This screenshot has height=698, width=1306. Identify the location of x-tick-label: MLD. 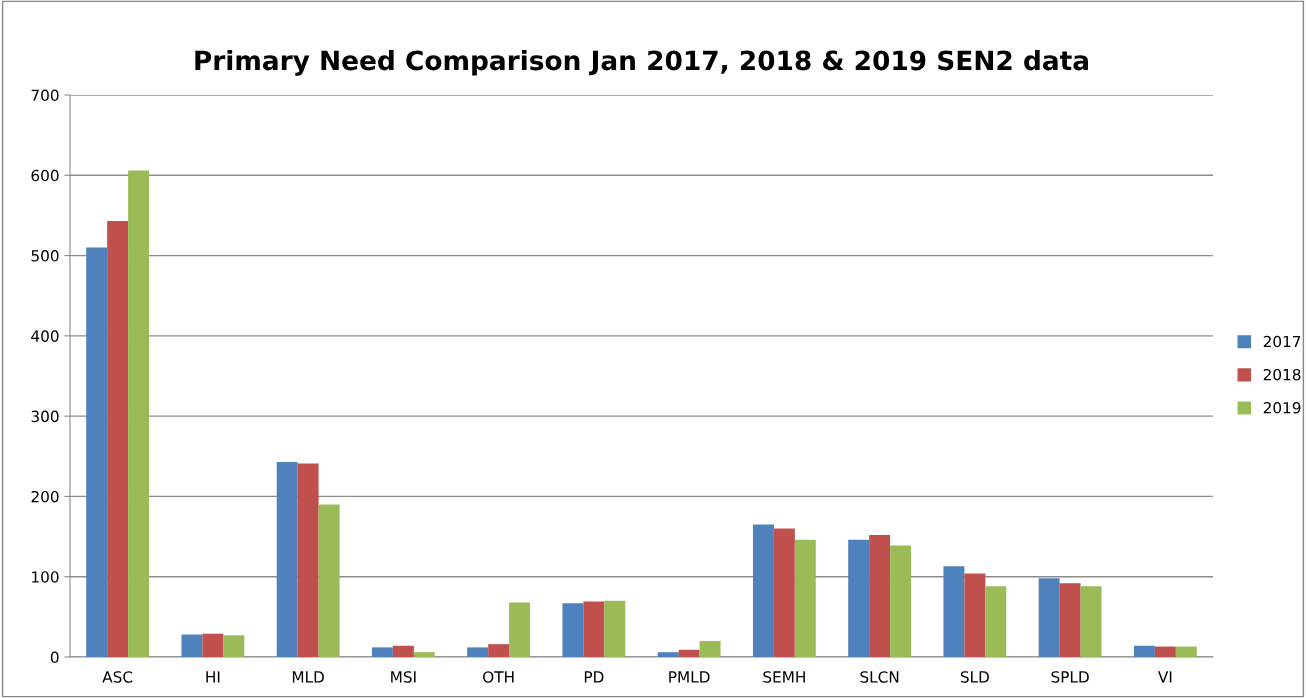
(308, 677).